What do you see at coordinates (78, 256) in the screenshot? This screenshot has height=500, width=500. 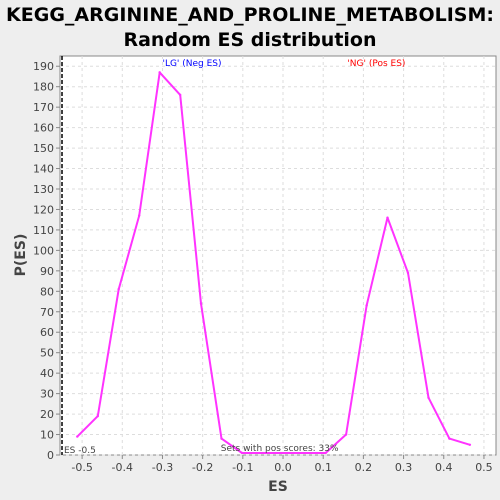 I see `vertical-lines: ES -0.5` at bounding box center [78, 256].